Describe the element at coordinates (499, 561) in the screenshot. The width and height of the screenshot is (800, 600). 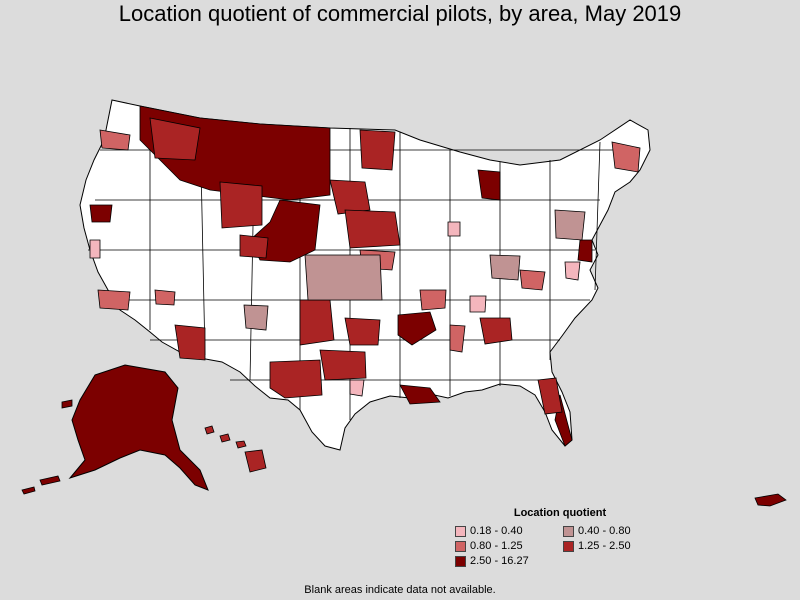
I see `legend-label: 2.50 - 16.27` at that location.